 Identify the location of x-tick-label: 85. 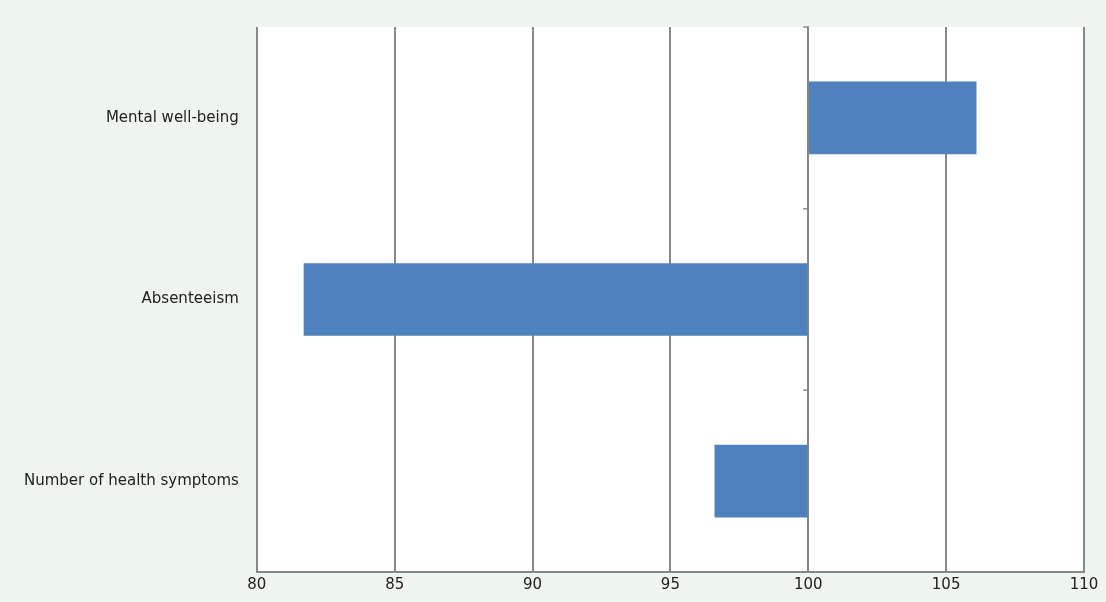
(395, 583).